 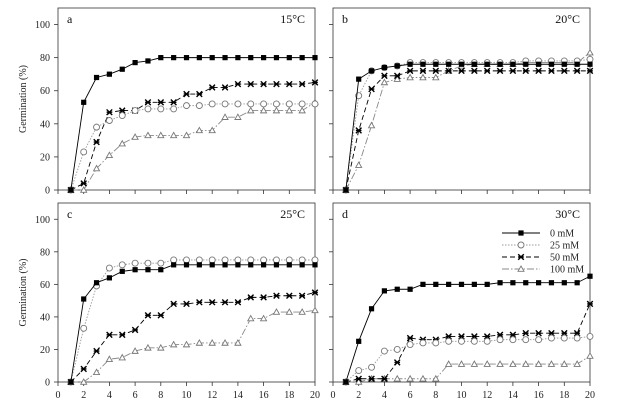 I want to click on x-tick-label: 2, so click(x=358, y=395).